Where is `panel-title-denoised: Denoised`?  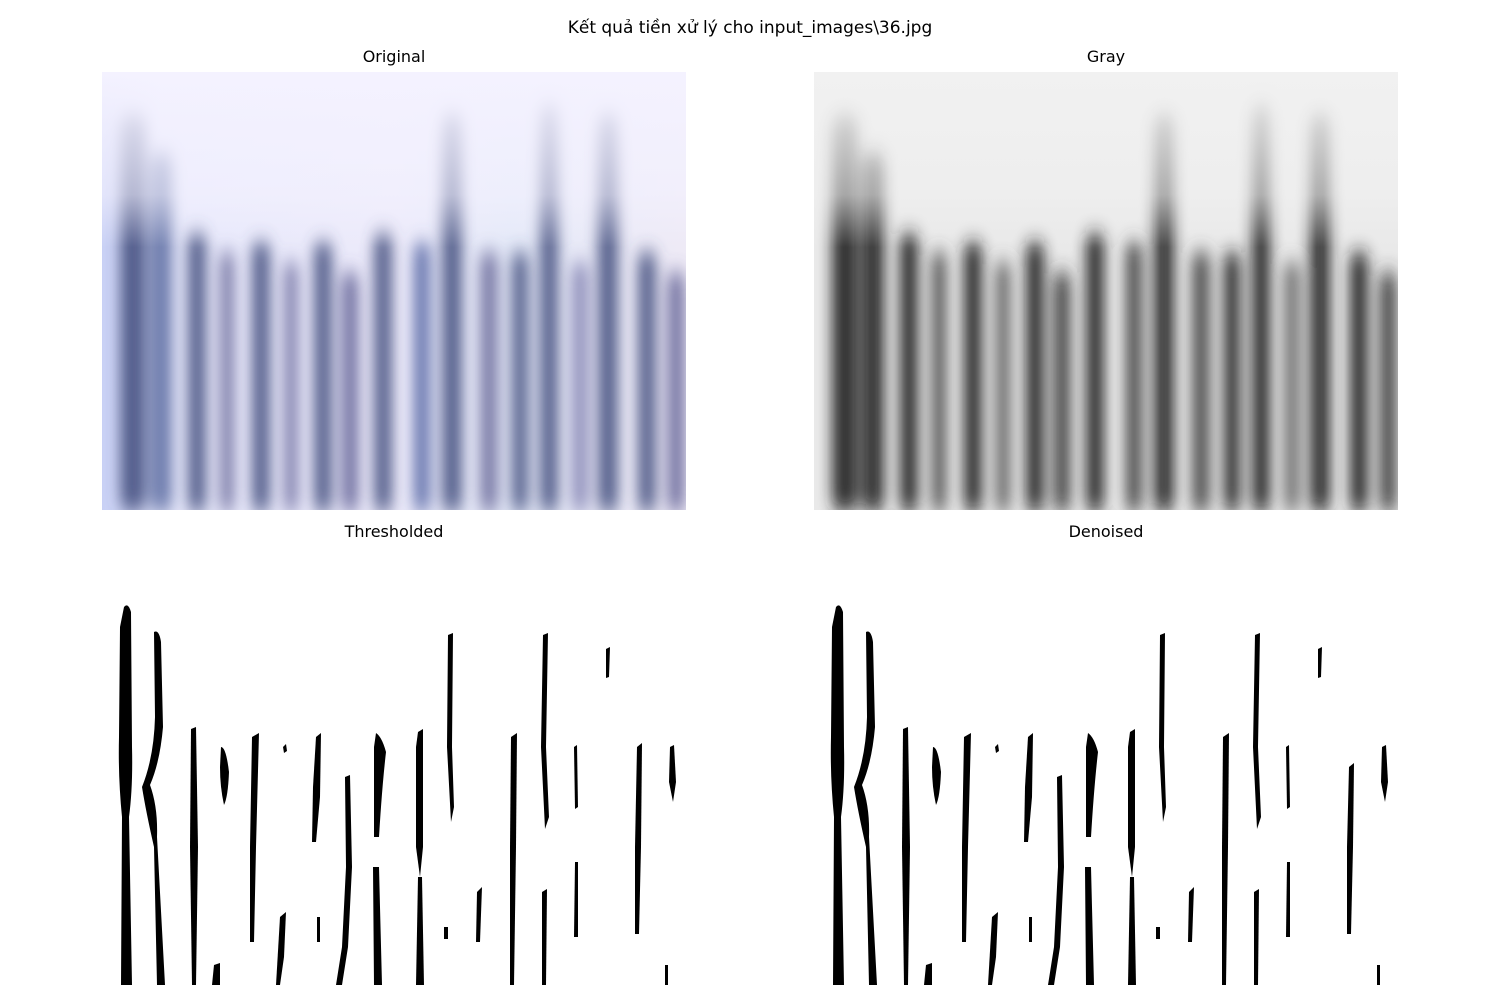
panel-title-denoised: Denoised is located at coordinates (1106, 531).